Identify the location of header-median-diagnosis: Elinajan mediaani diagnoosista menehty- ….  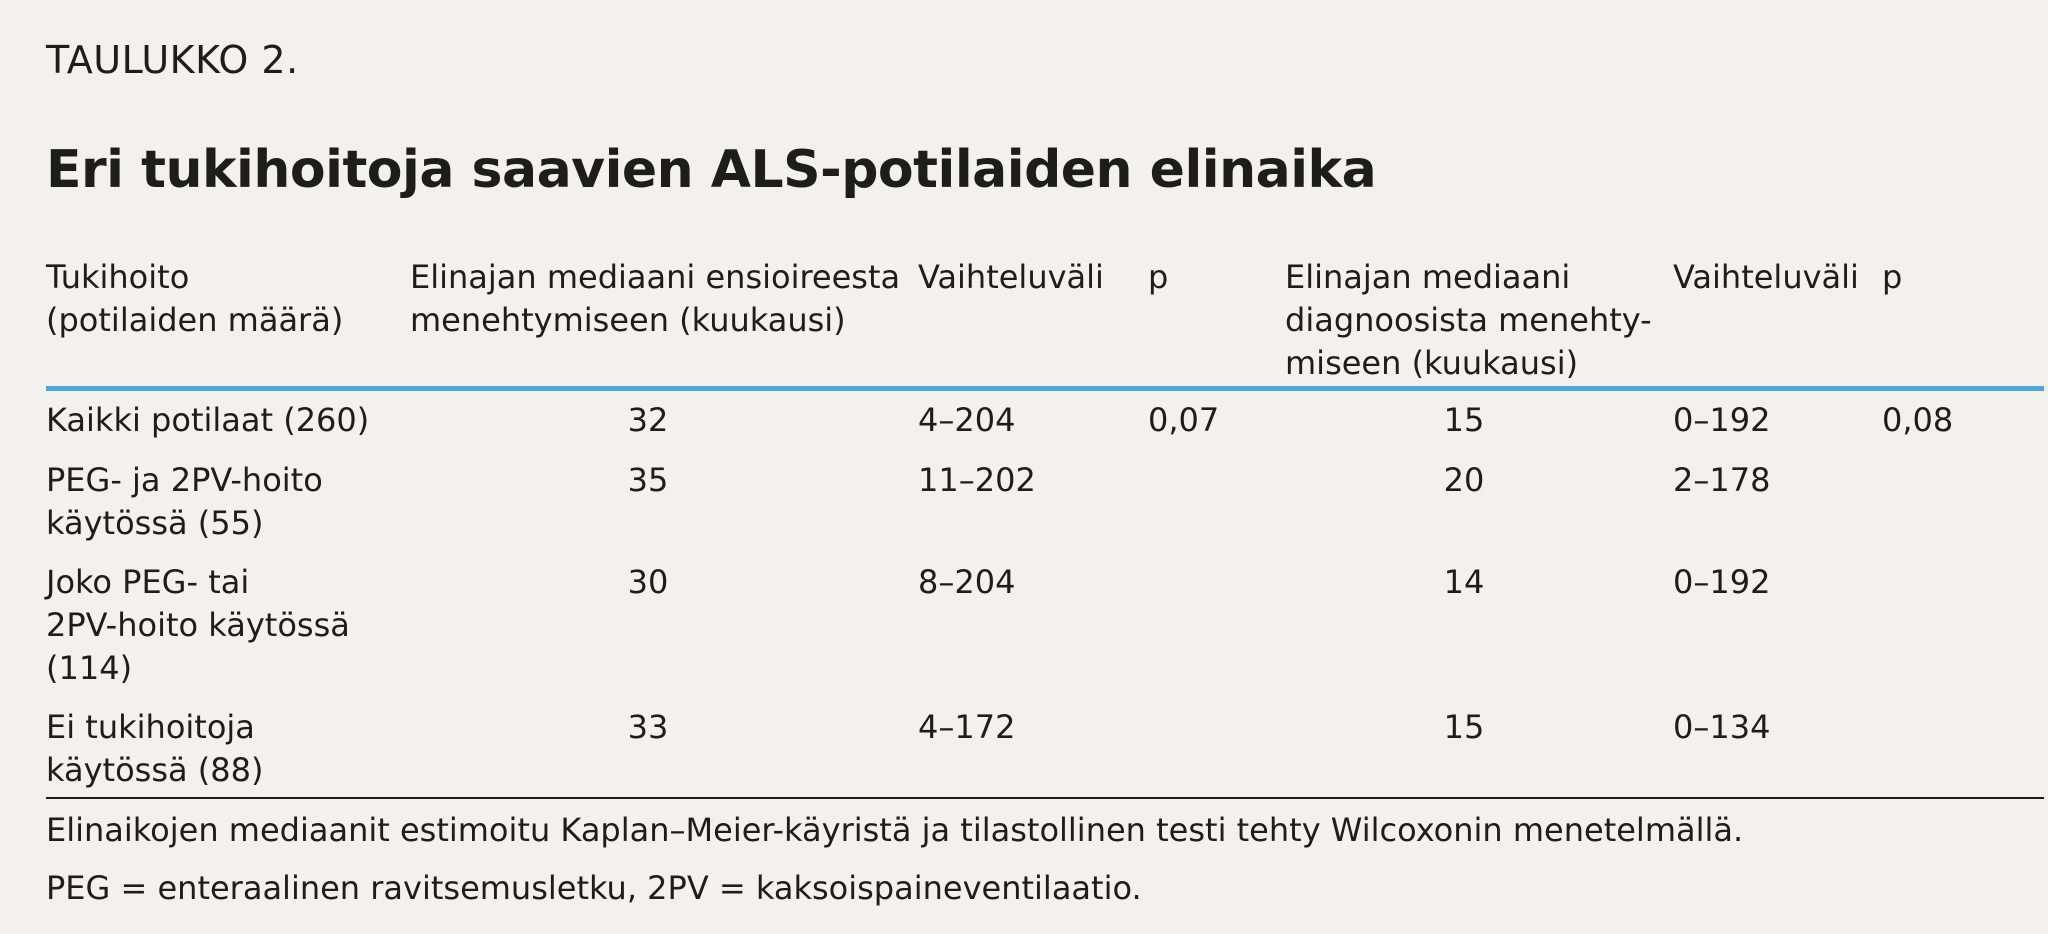
(1468, 320).